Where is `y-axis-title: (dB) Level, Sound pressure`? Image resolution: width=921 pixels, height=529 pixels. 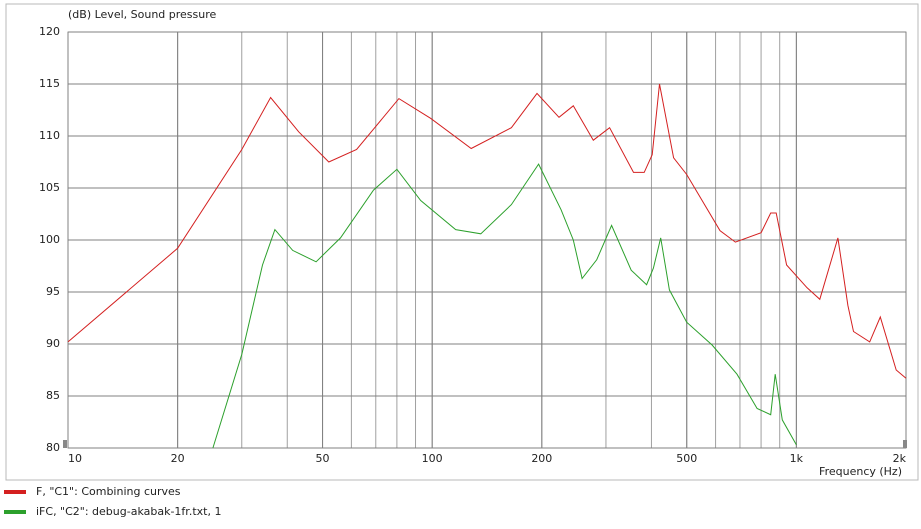 y-axis-title: (dB) Level, Sound pressure is located at coordinates (142, 14).